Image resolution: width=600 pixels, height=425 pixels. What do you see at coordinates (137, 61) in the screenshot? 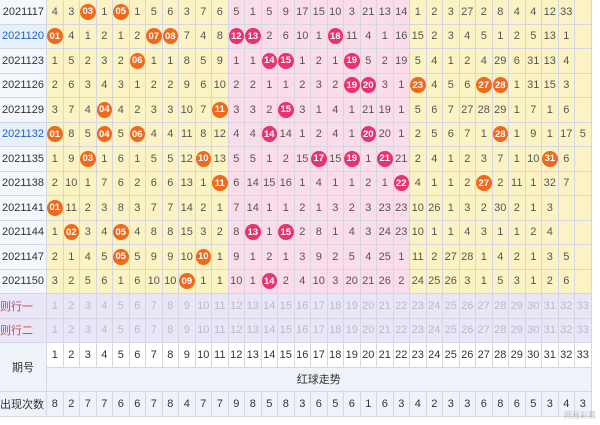
I see `trend-cell: 06` at bounding box center [137, 61].